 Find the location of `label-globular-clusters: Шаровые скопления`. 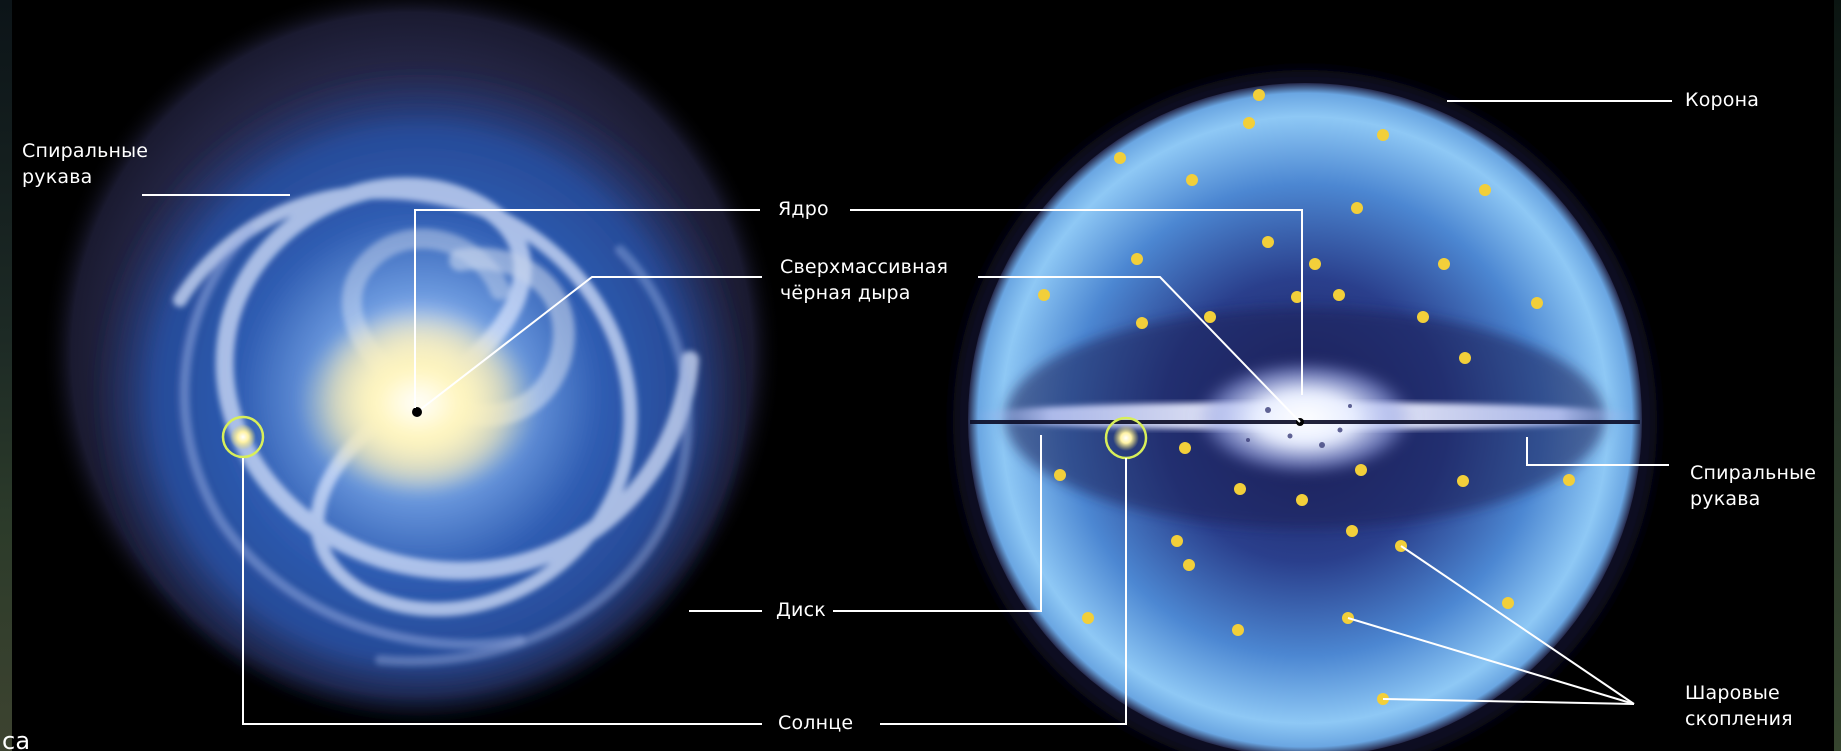

label-globular-clusters: Шаровые скопления is located at coordinates (1739, 706).